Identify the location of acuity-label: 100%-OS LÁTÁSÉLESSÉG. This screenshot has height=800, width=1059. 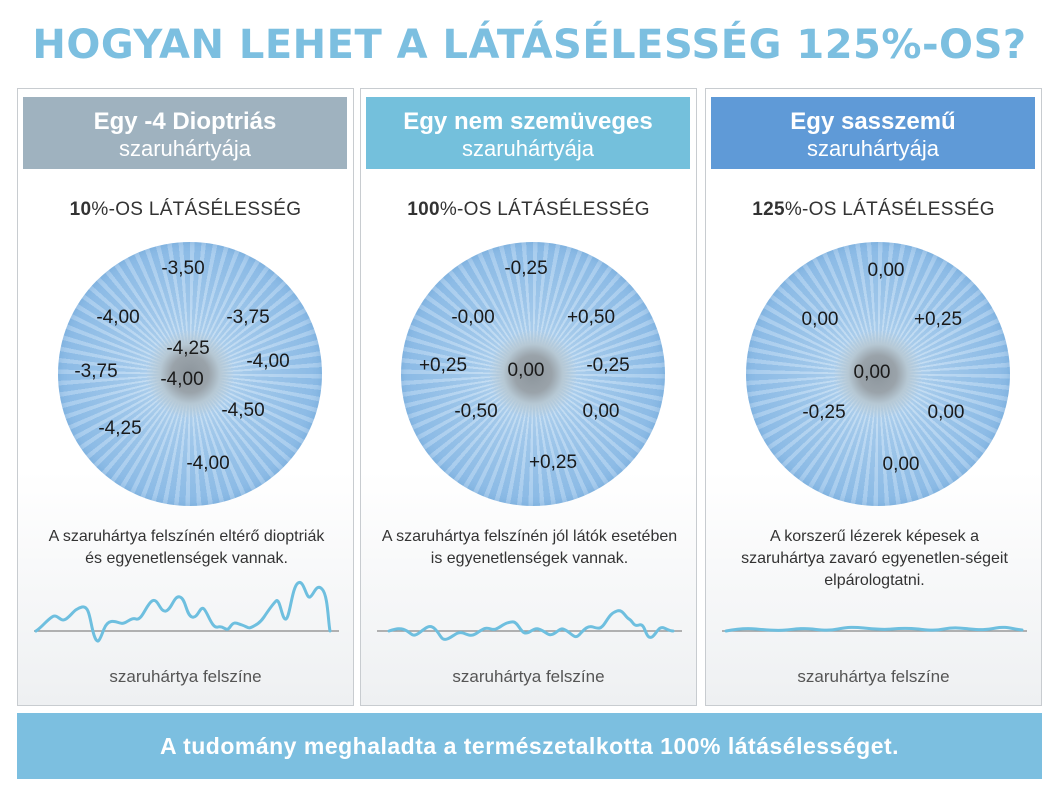
(528, 210).